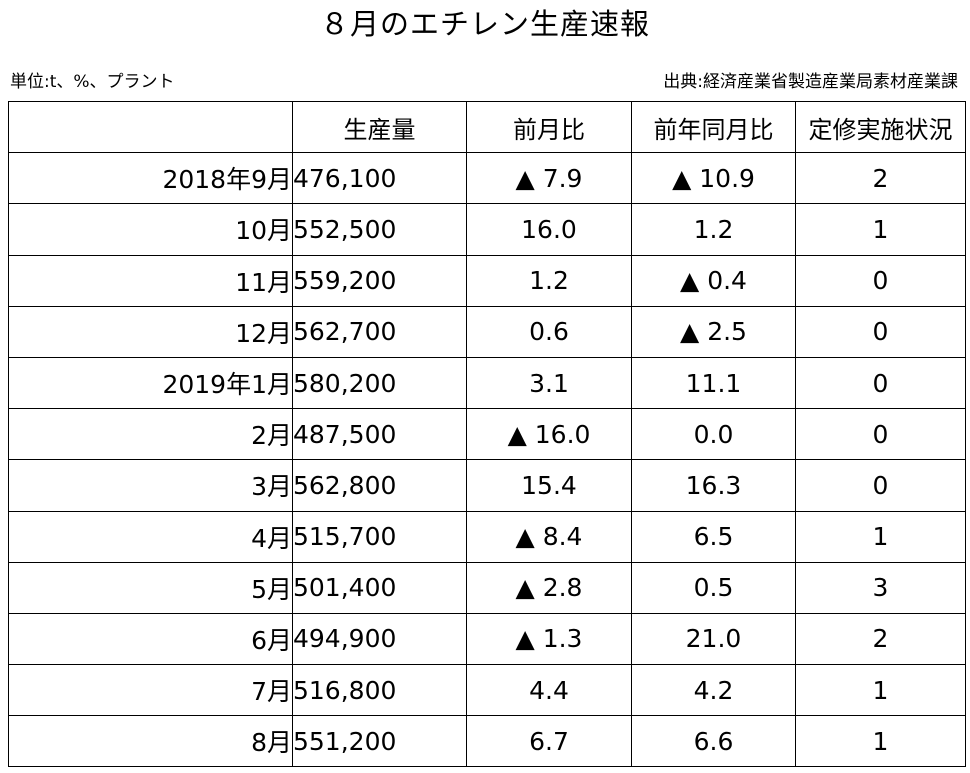  Describe the element at coordinates (150, 127) in the screenshot. I see `header-period` at that location.